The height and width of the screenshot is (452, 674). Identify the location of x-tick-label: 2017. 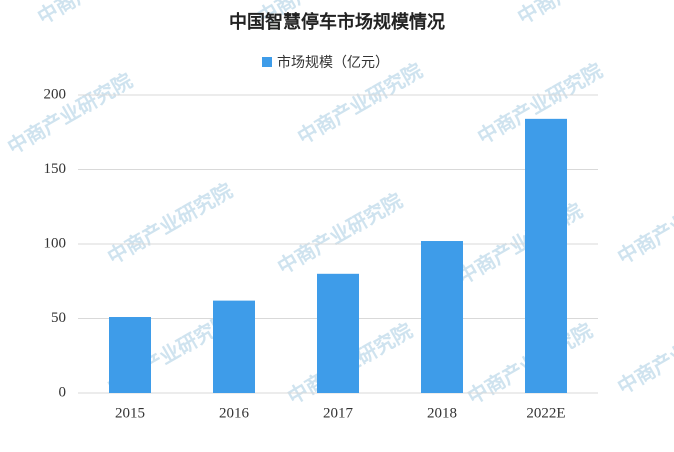
(338, 413).